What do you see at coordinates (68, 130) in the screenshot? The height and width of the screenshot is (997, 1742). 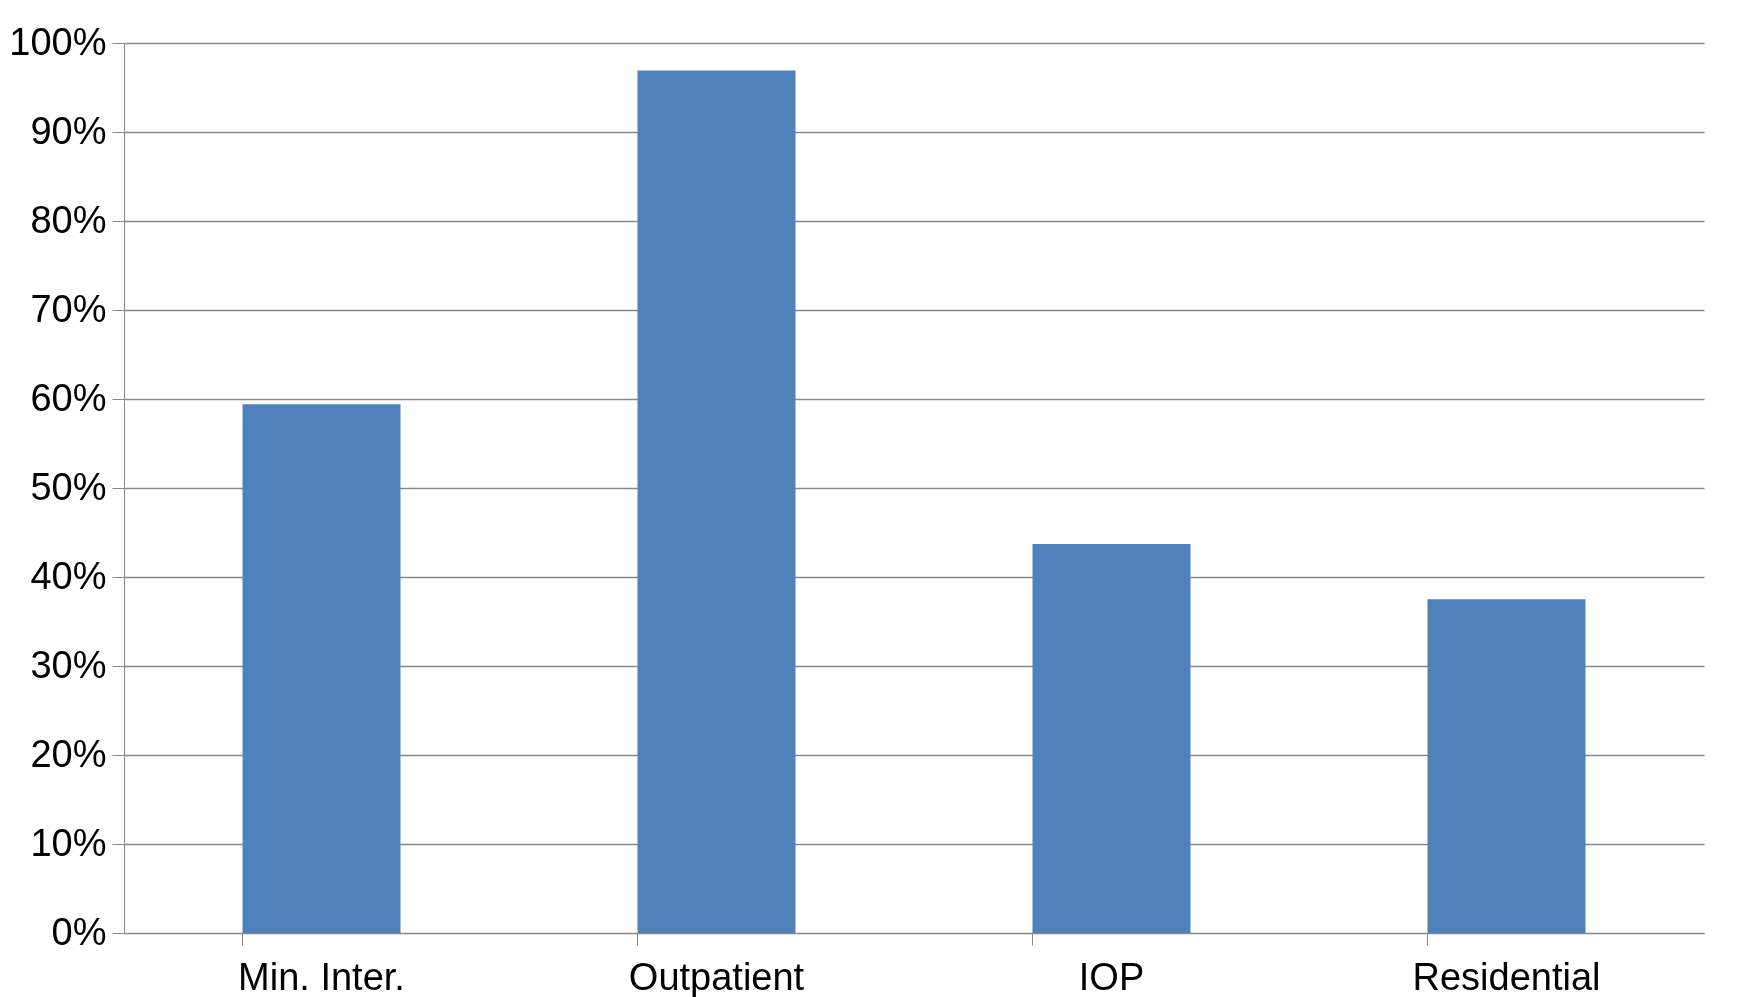 I see `y-tick-label: 90%` at bounding box center [68, 130].